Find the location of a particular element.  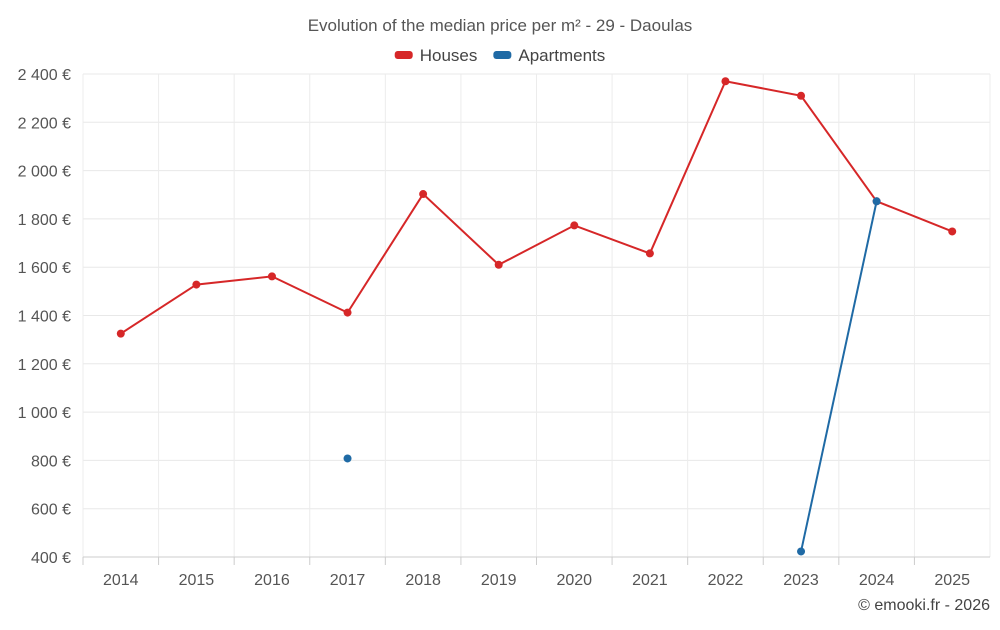

y-tick-label: 2 200 € is located at coordinates (44, 123).